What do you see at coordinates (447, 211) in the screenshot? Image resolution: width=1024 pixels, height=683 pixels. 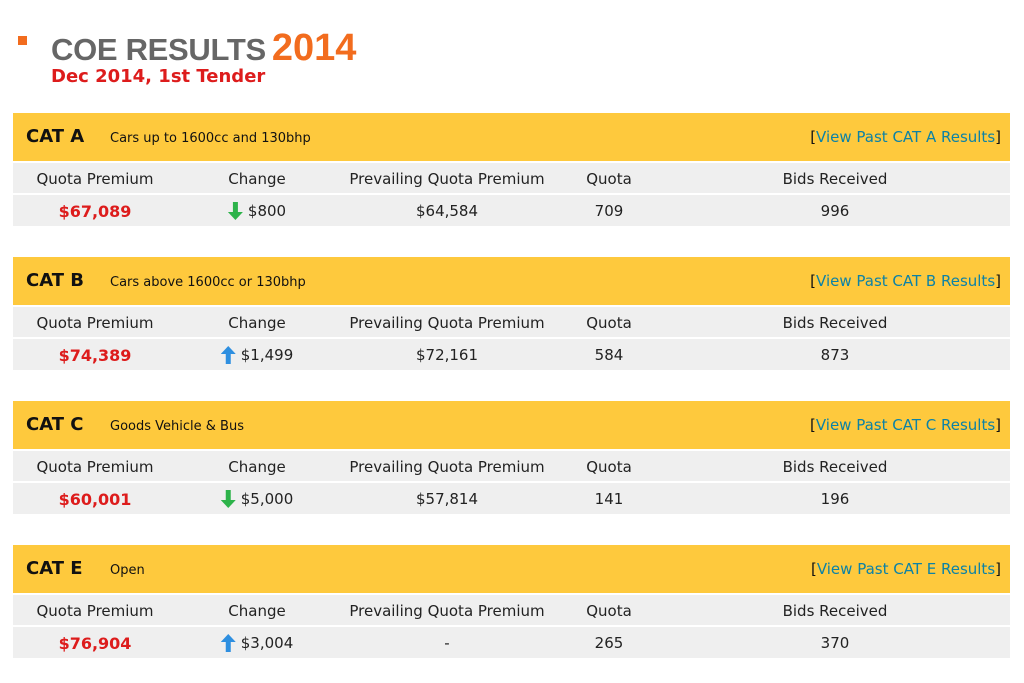 I see `prevailing-quota-premium-value: $64,584` at bounding box center [447, 211].